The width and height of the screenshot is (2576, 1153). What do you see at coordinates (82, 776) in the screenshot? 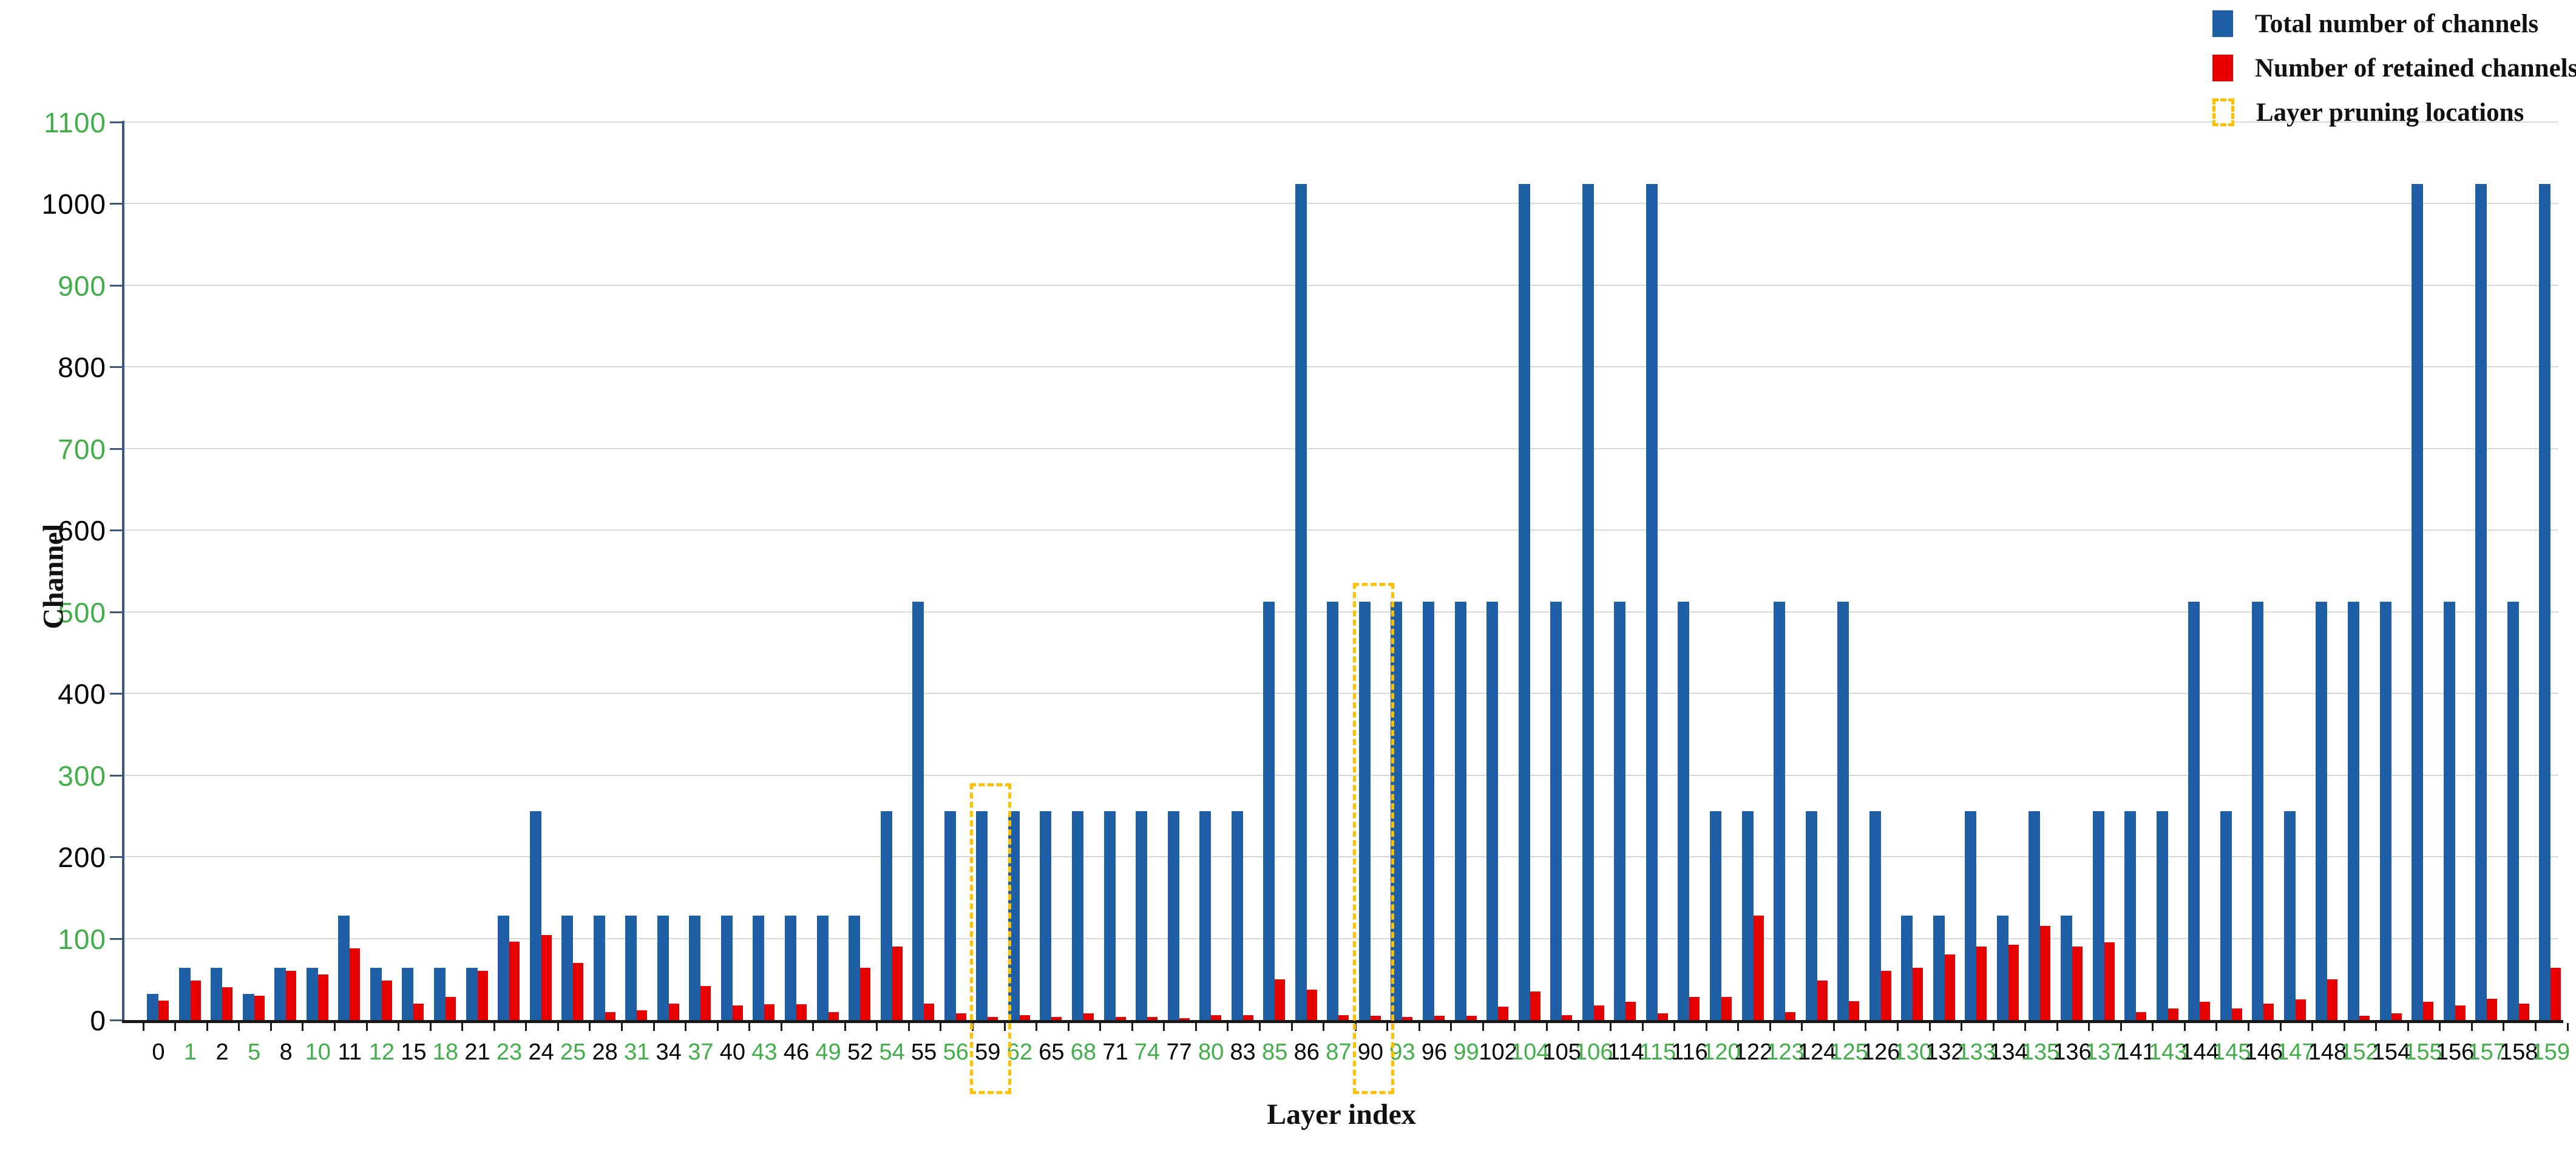
I see `y-tick-label: 300` at bounding box center [82, 776].